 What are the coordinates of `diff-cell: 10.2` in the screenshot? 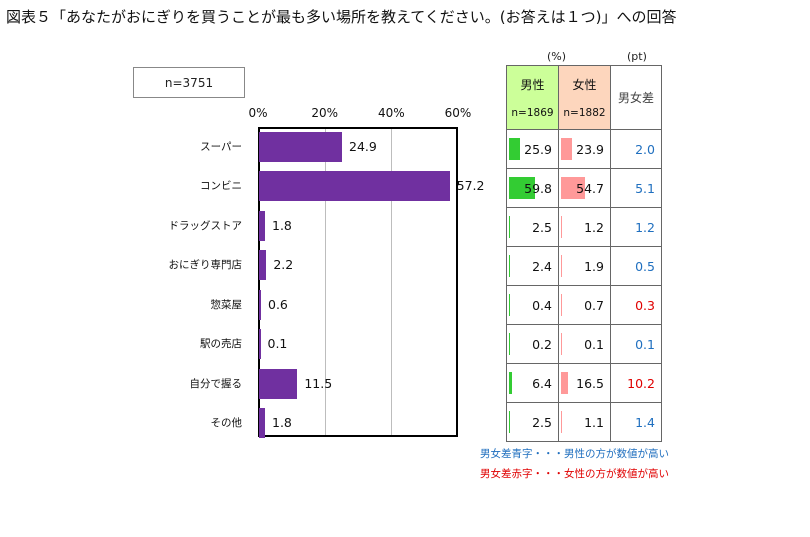 It's located at (636, 383).